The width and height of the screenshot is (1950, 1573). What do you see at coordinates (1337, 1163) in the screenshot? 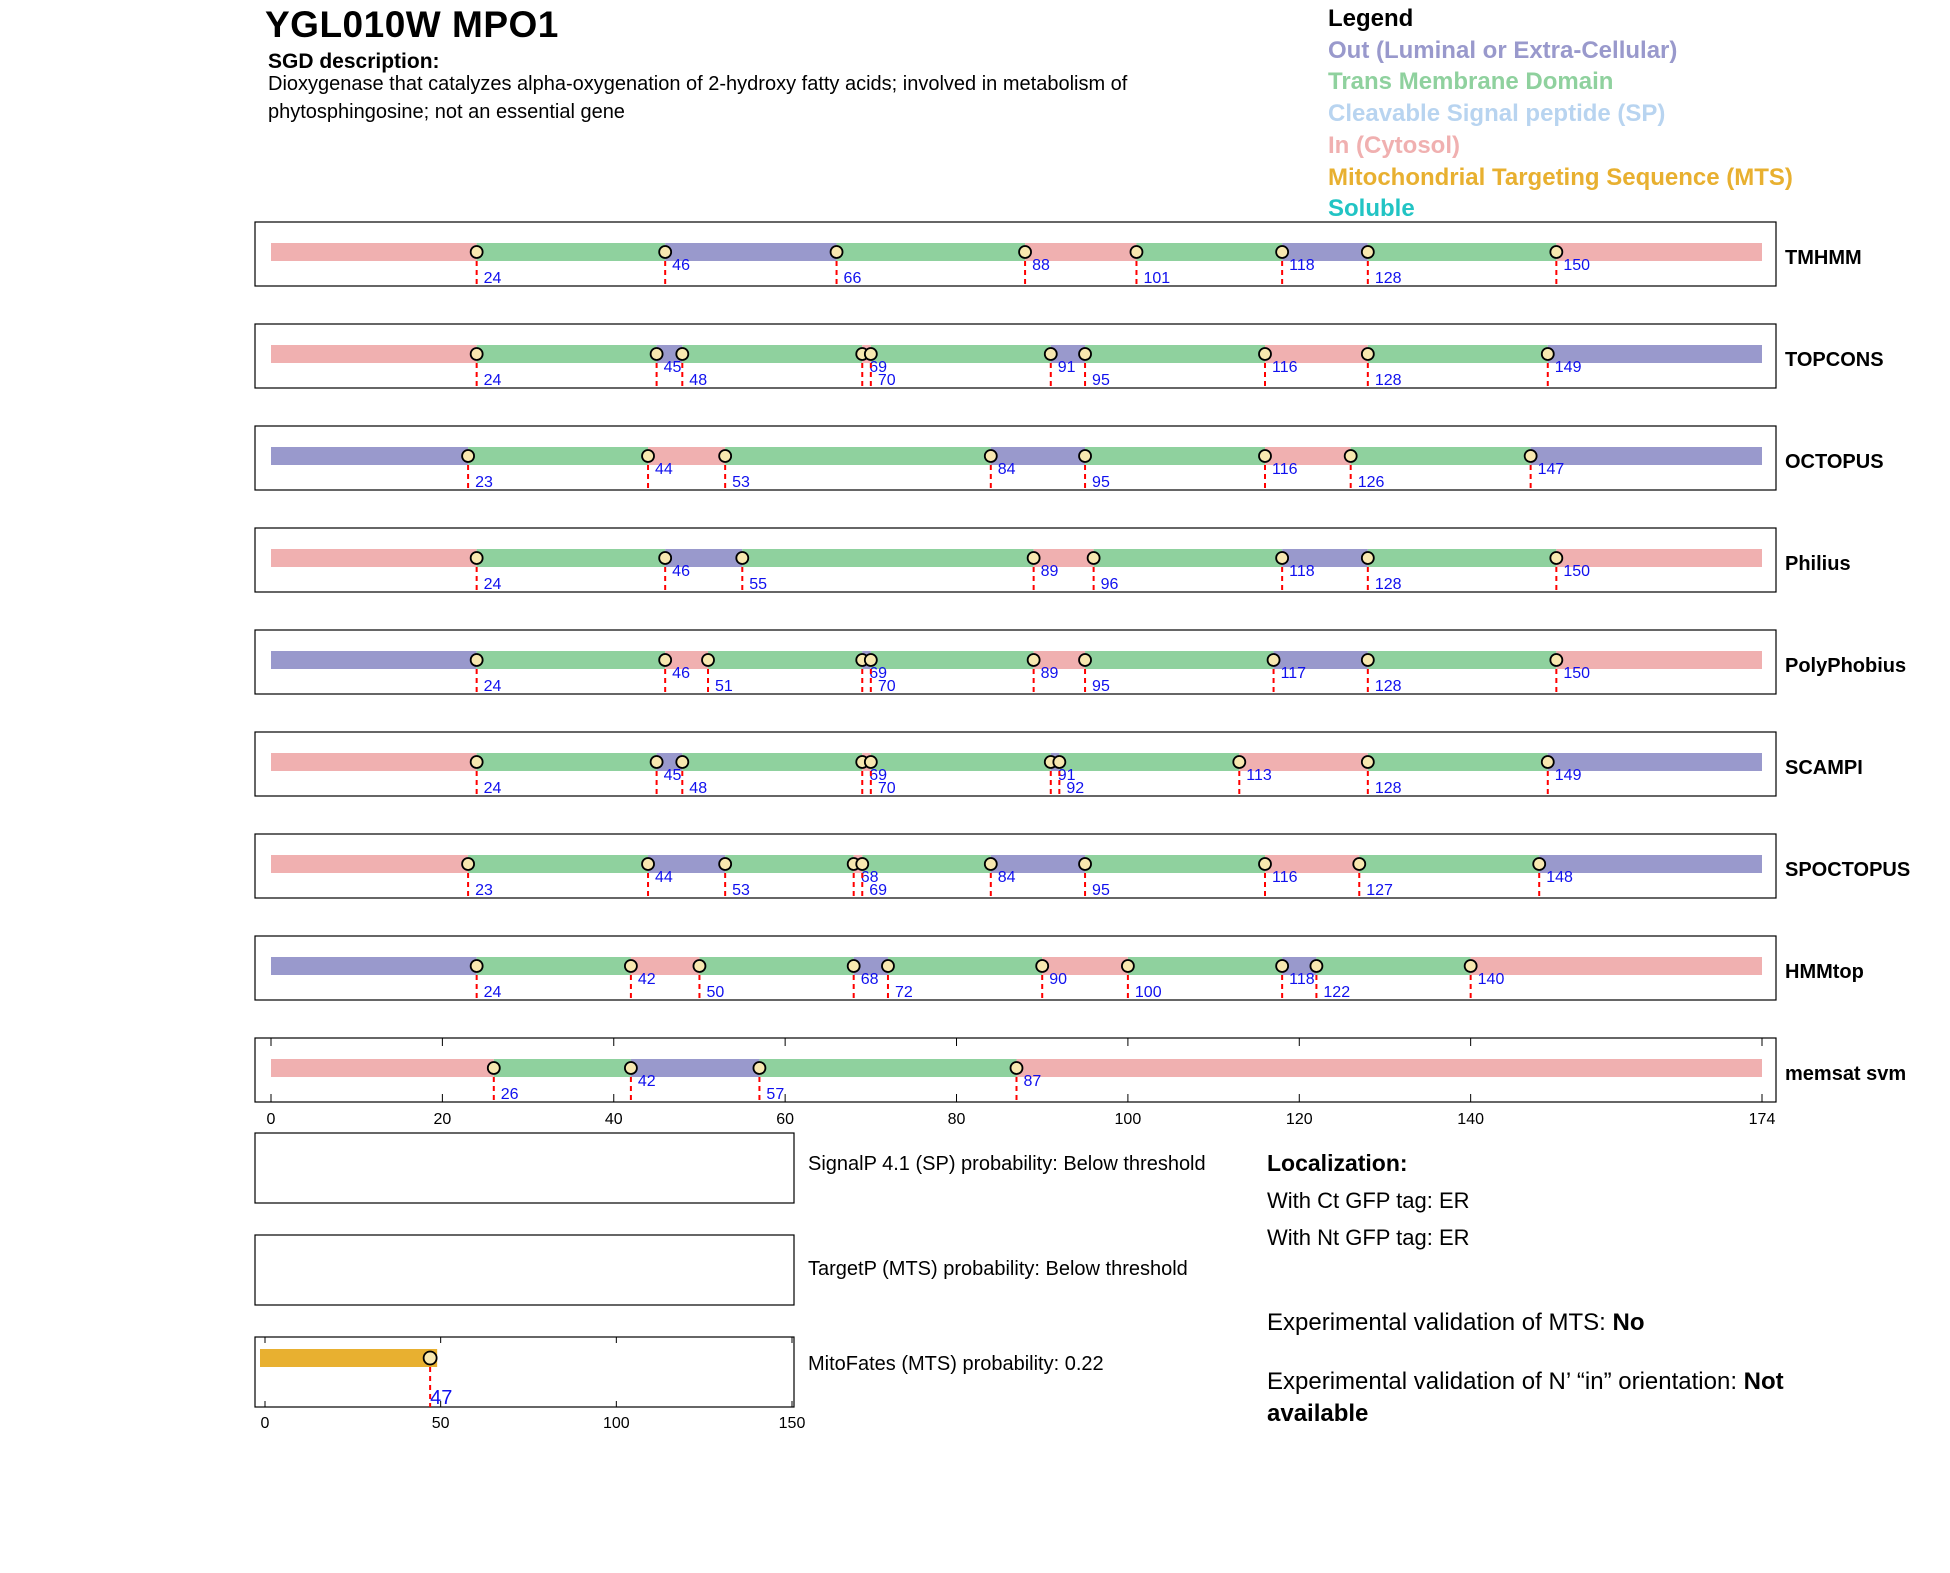
I see `localization-heading: Localization:` at bounding box center [1337, 1163].